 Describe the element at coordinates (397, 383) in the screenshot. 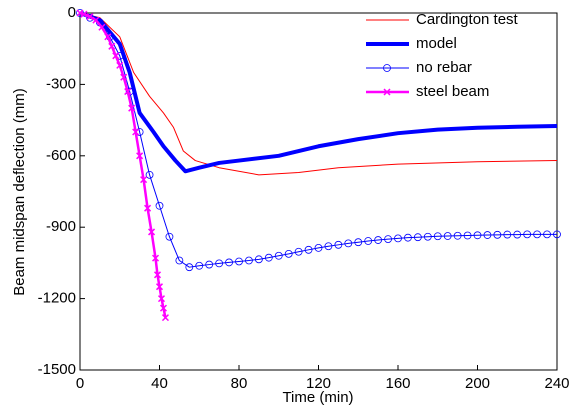

I see `x-tick-label: 160` at that location.